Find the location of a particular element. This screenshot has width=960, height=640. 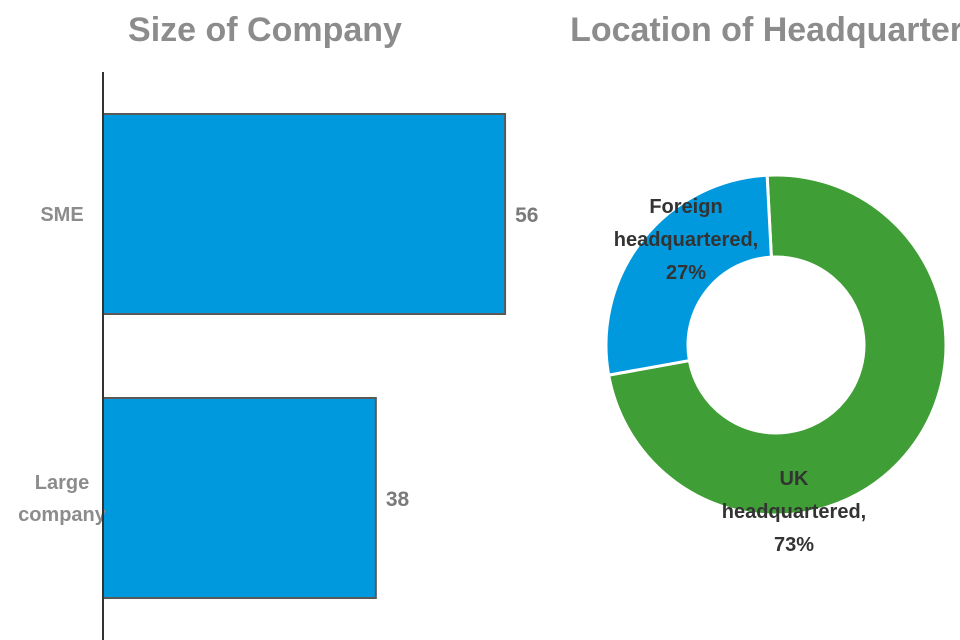

bar-value-label: 38 is located at coordinates (398, 499).